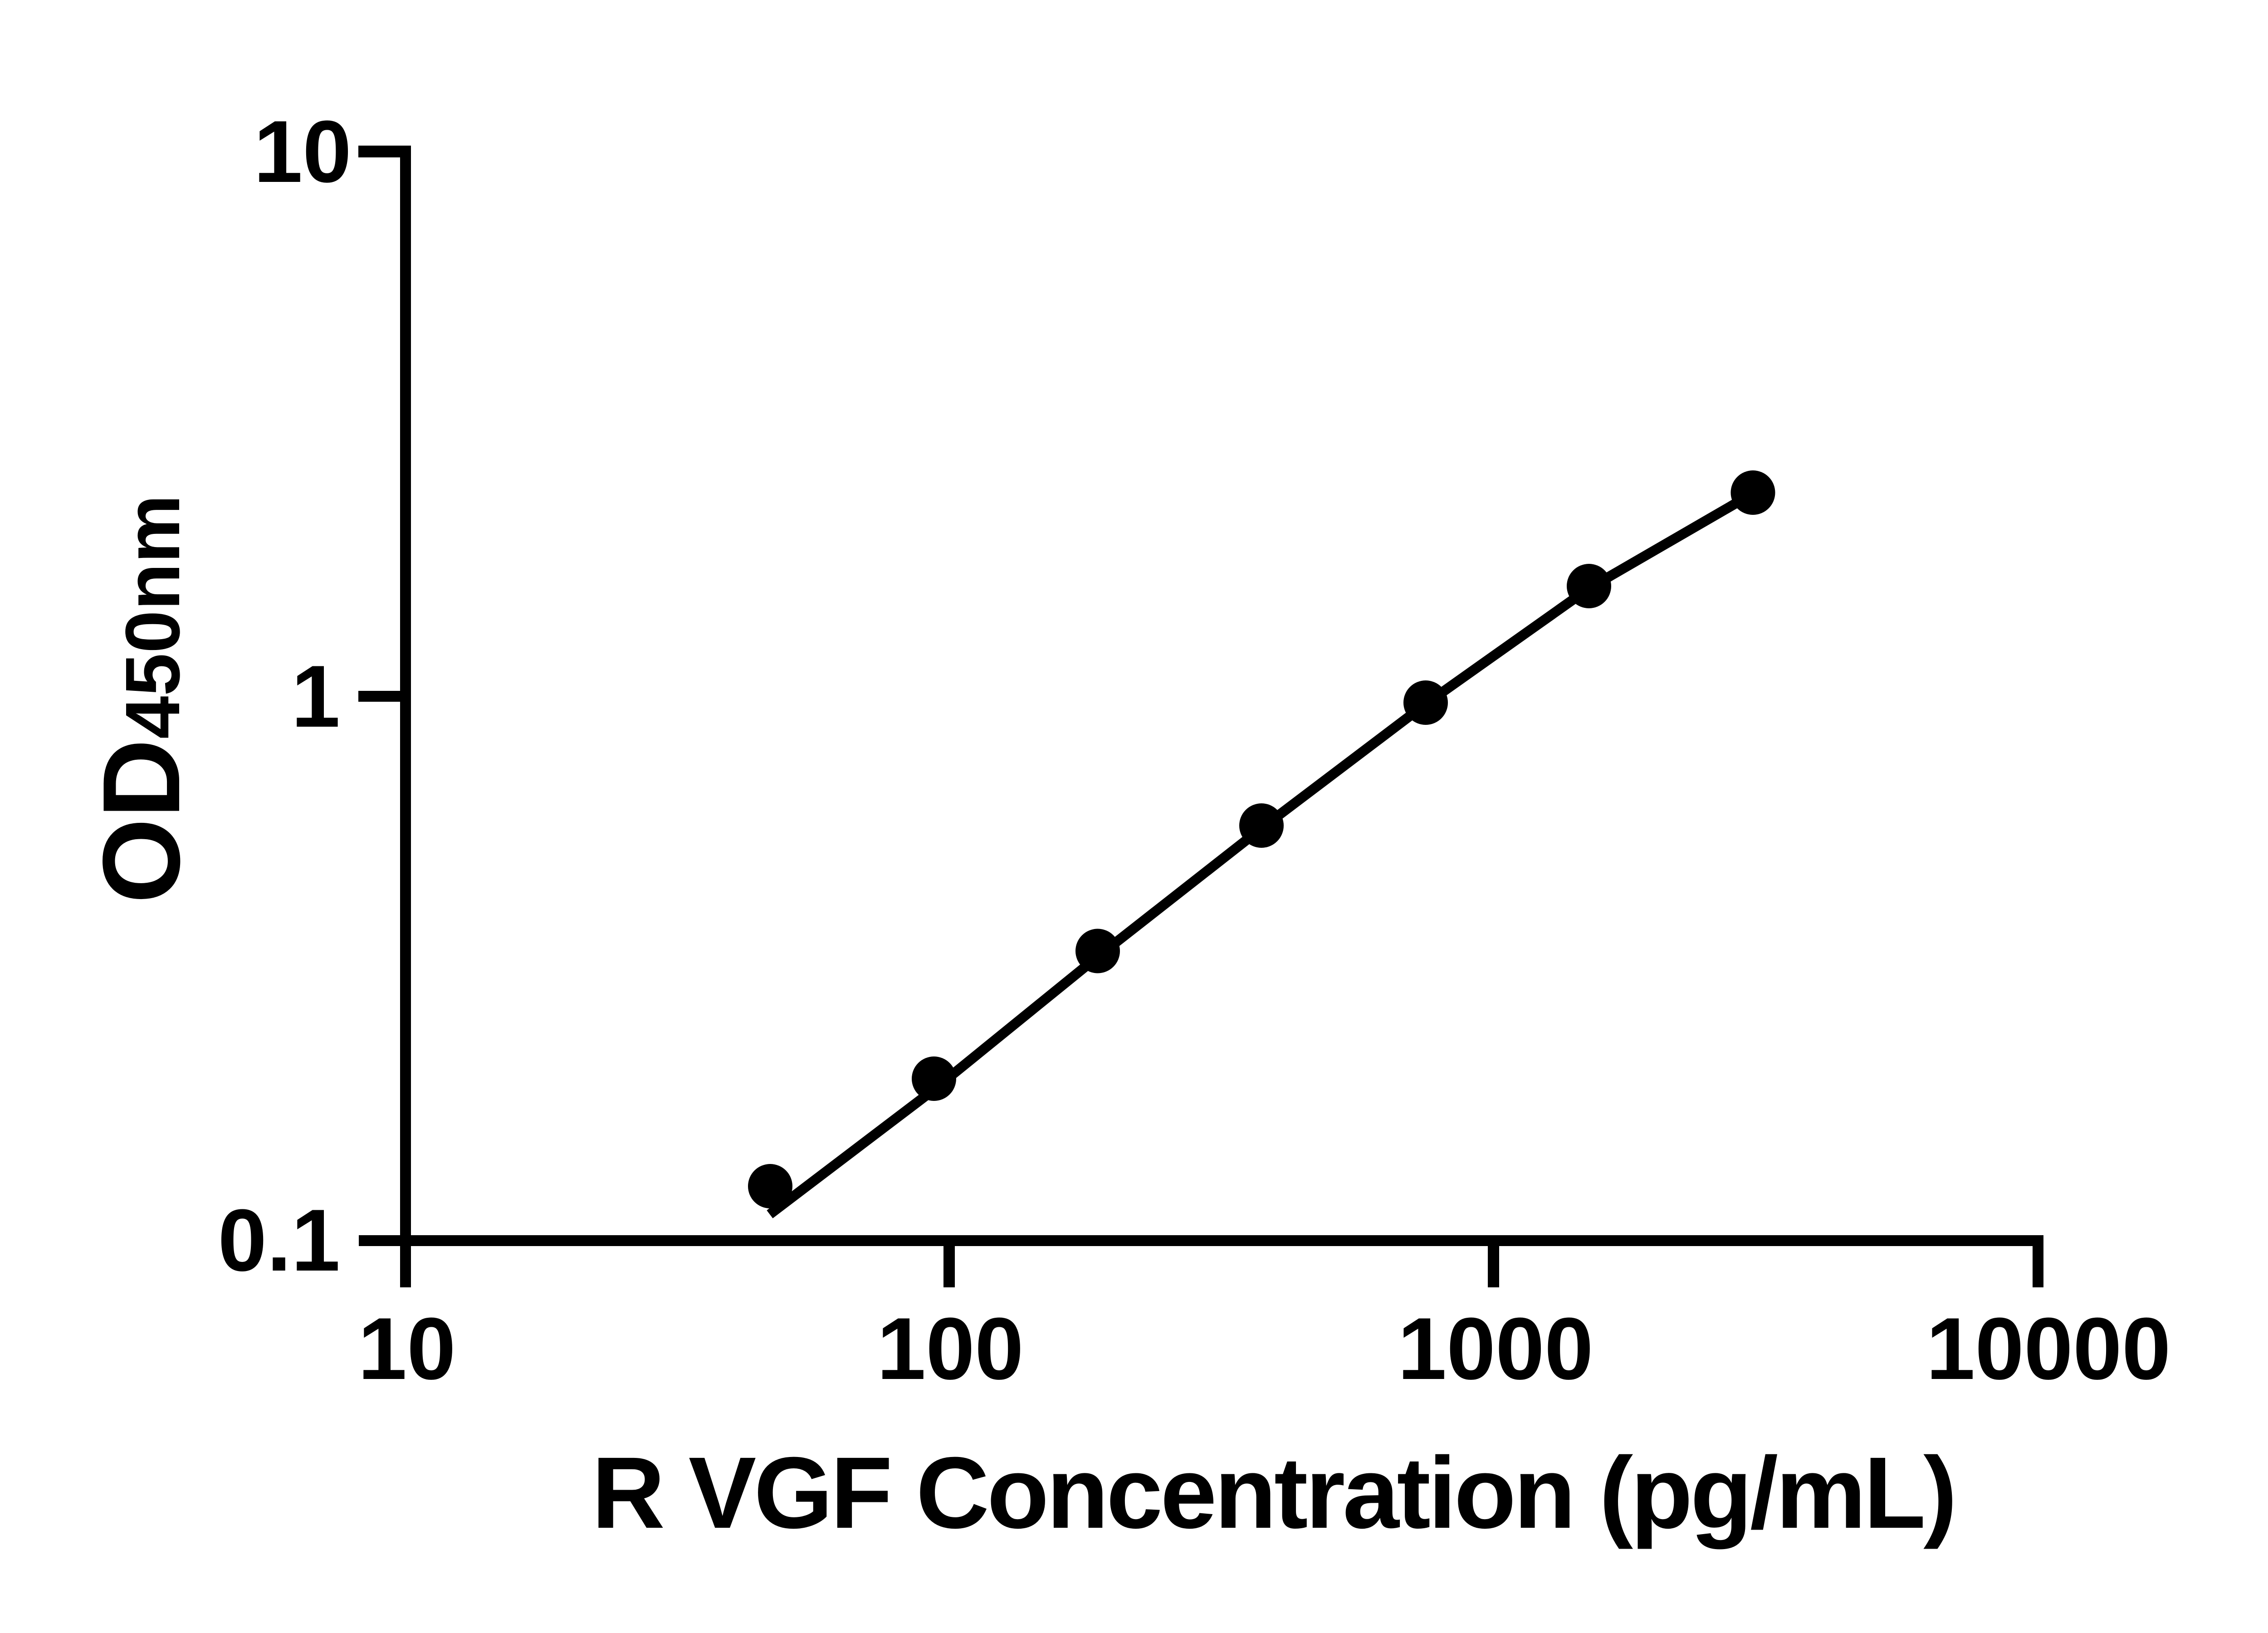  Describe the element at coordinates (951, 1349) in the screenshot. I see `svg-text: 100` at that location.